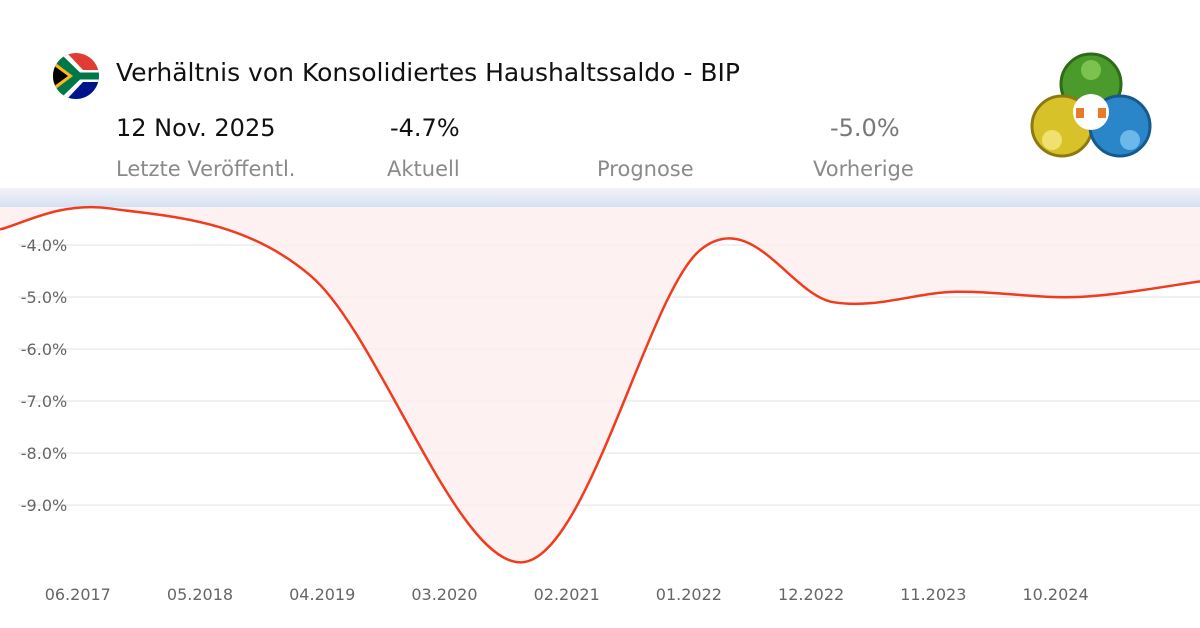 Image resolution: width=1200 pixels, height=628 pixels. Describe the element at coordinates (811, 594) in the screenshot. I see `x-tick-label: 12.2022` at that location.